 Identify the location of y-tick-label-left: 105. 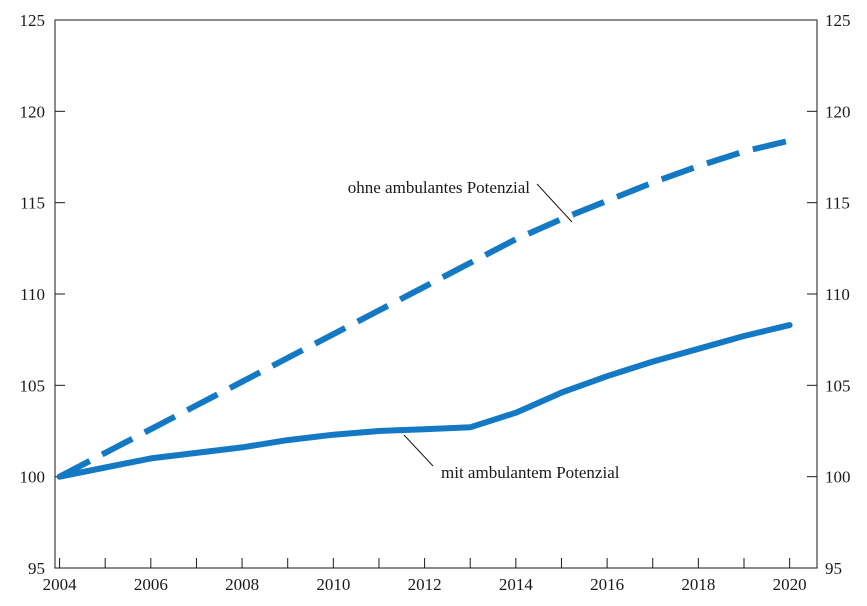
(33, 385).